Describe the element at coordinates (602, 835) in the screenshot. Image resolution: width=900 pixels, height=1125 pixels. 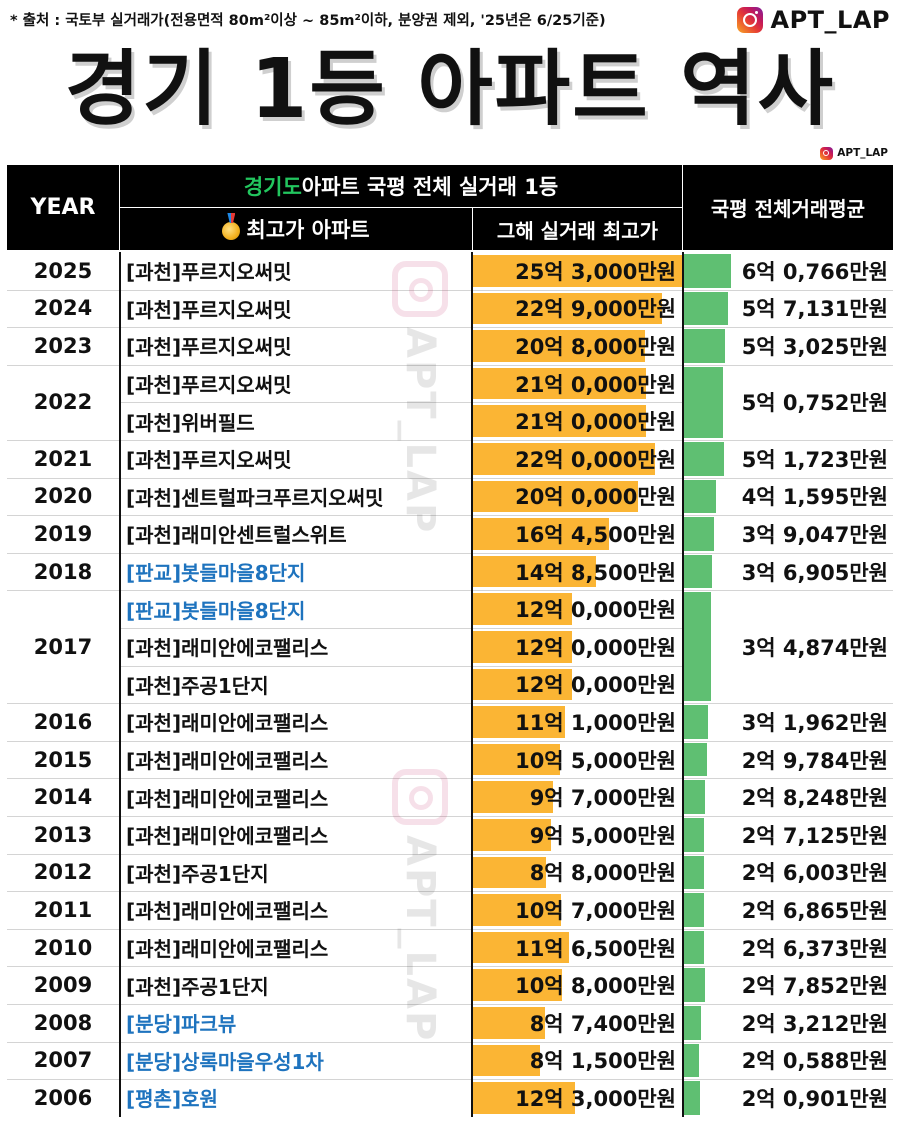
I see `price-value: 9억 5,000만원` at that location.